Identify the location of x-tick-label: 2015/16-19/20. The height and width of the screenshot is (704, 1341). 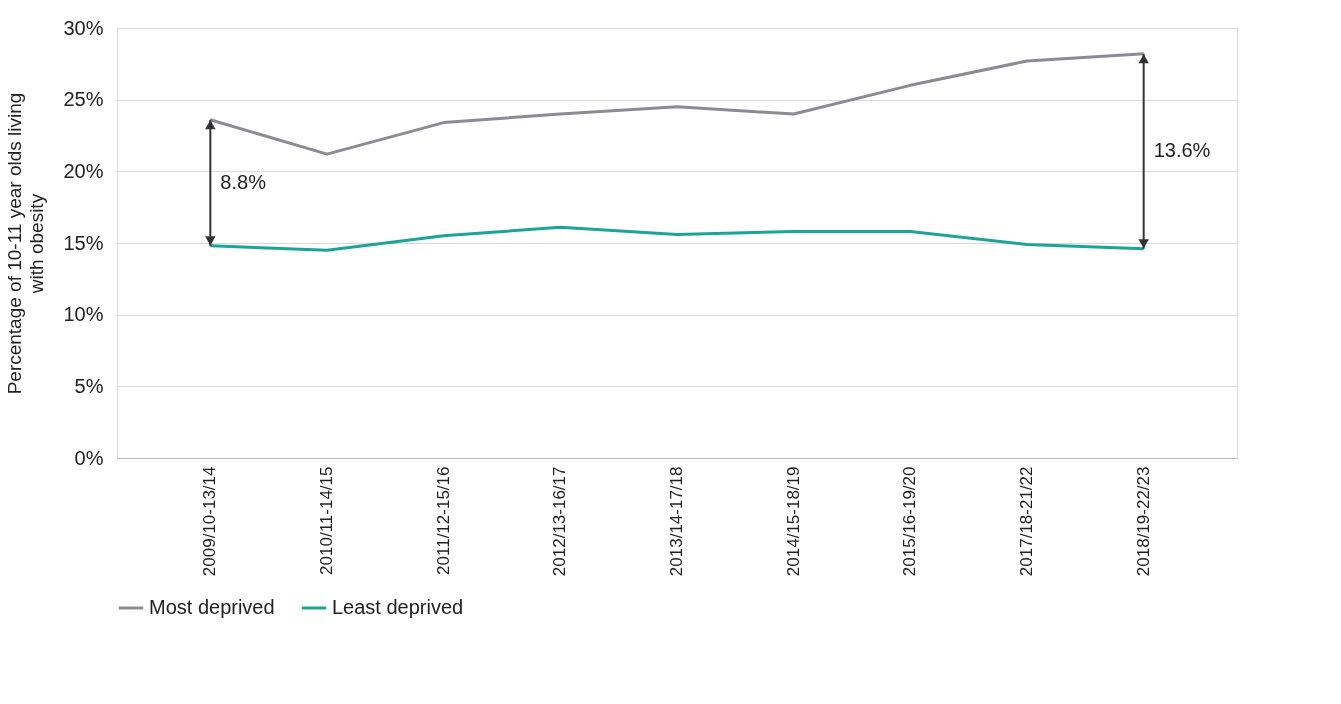
(910, 521).